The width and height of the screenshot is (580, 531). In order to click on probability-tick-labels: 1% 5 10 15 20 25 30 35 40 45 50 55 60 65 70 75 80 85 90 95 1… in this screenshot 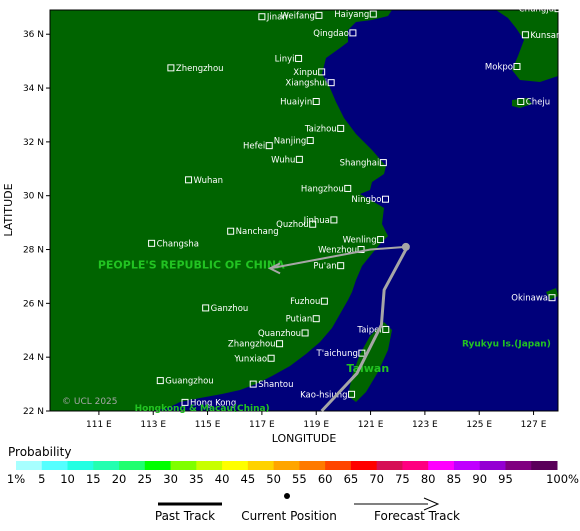, I will do `click(293, 479)`.